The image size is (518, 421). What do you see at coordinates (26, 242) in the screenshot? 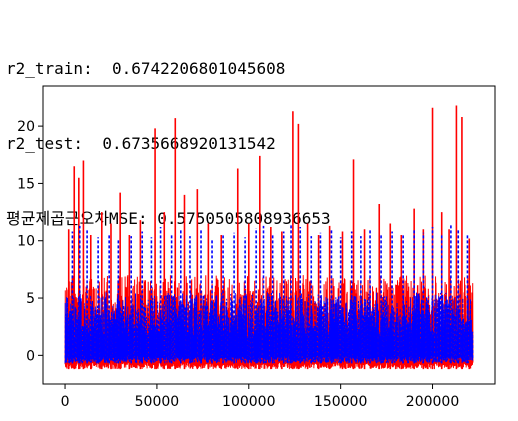
I see `y-tick-label: 10` at bounding box center [26, 242].